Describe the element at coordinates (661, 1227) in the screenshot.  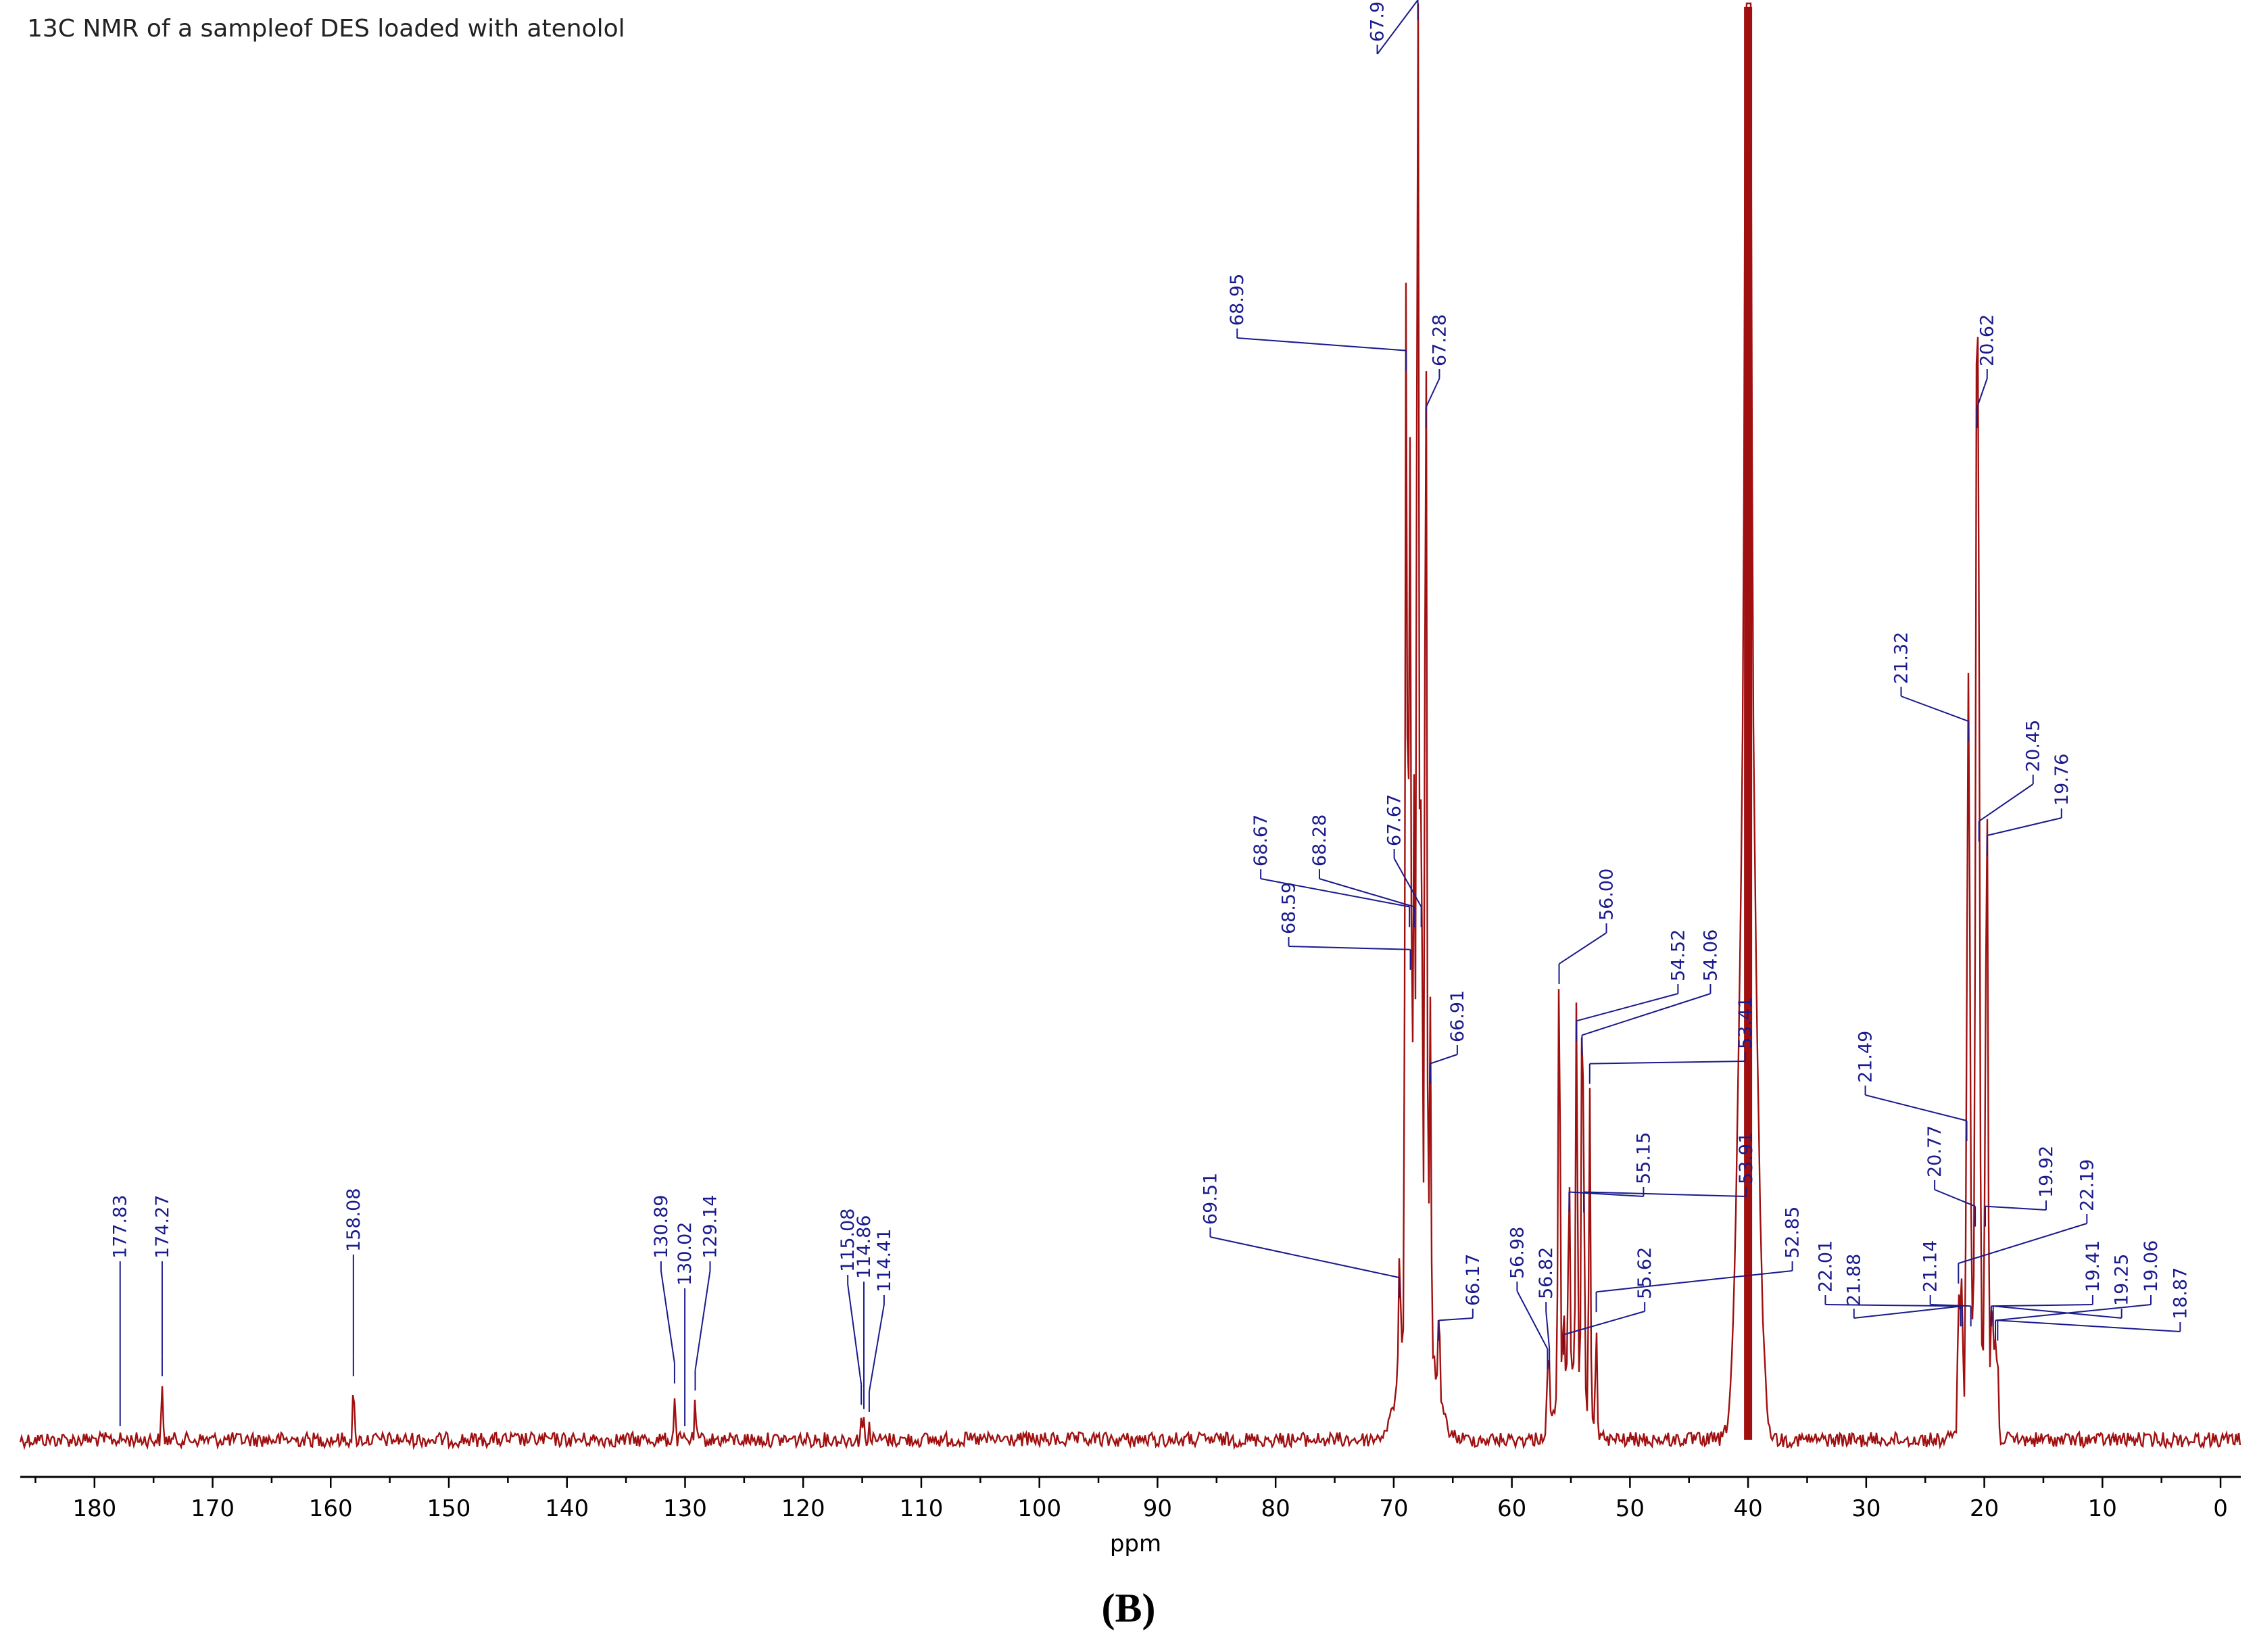
I see `peak-label: 130.89` at that location.